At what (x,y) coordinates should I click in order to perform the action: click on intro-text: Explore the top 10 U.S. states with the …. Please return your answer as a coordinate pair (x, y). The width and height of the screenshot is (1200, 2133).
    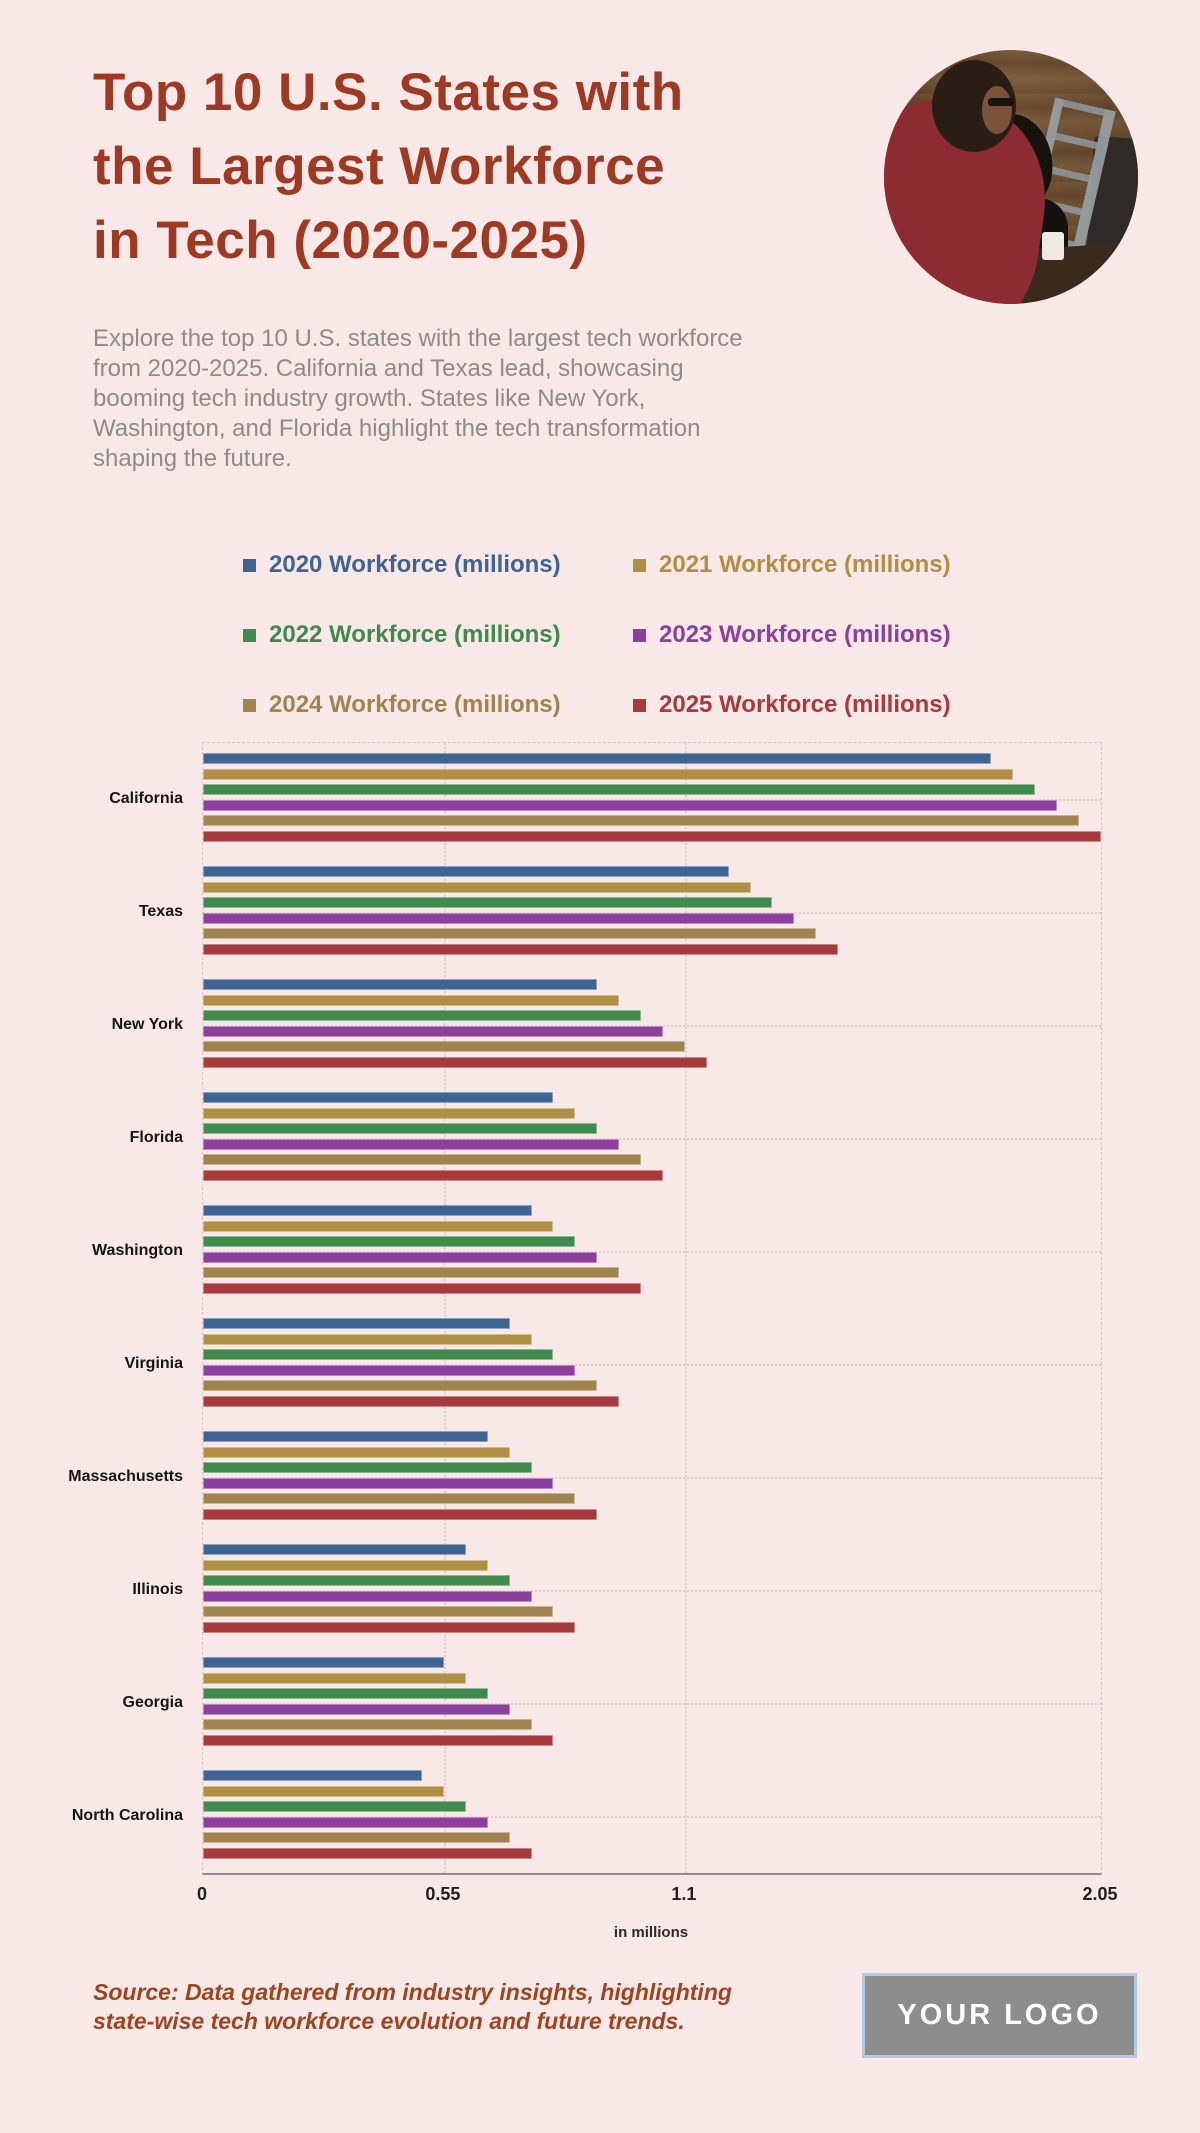
    Looking at the image, I should click on (418, 399).